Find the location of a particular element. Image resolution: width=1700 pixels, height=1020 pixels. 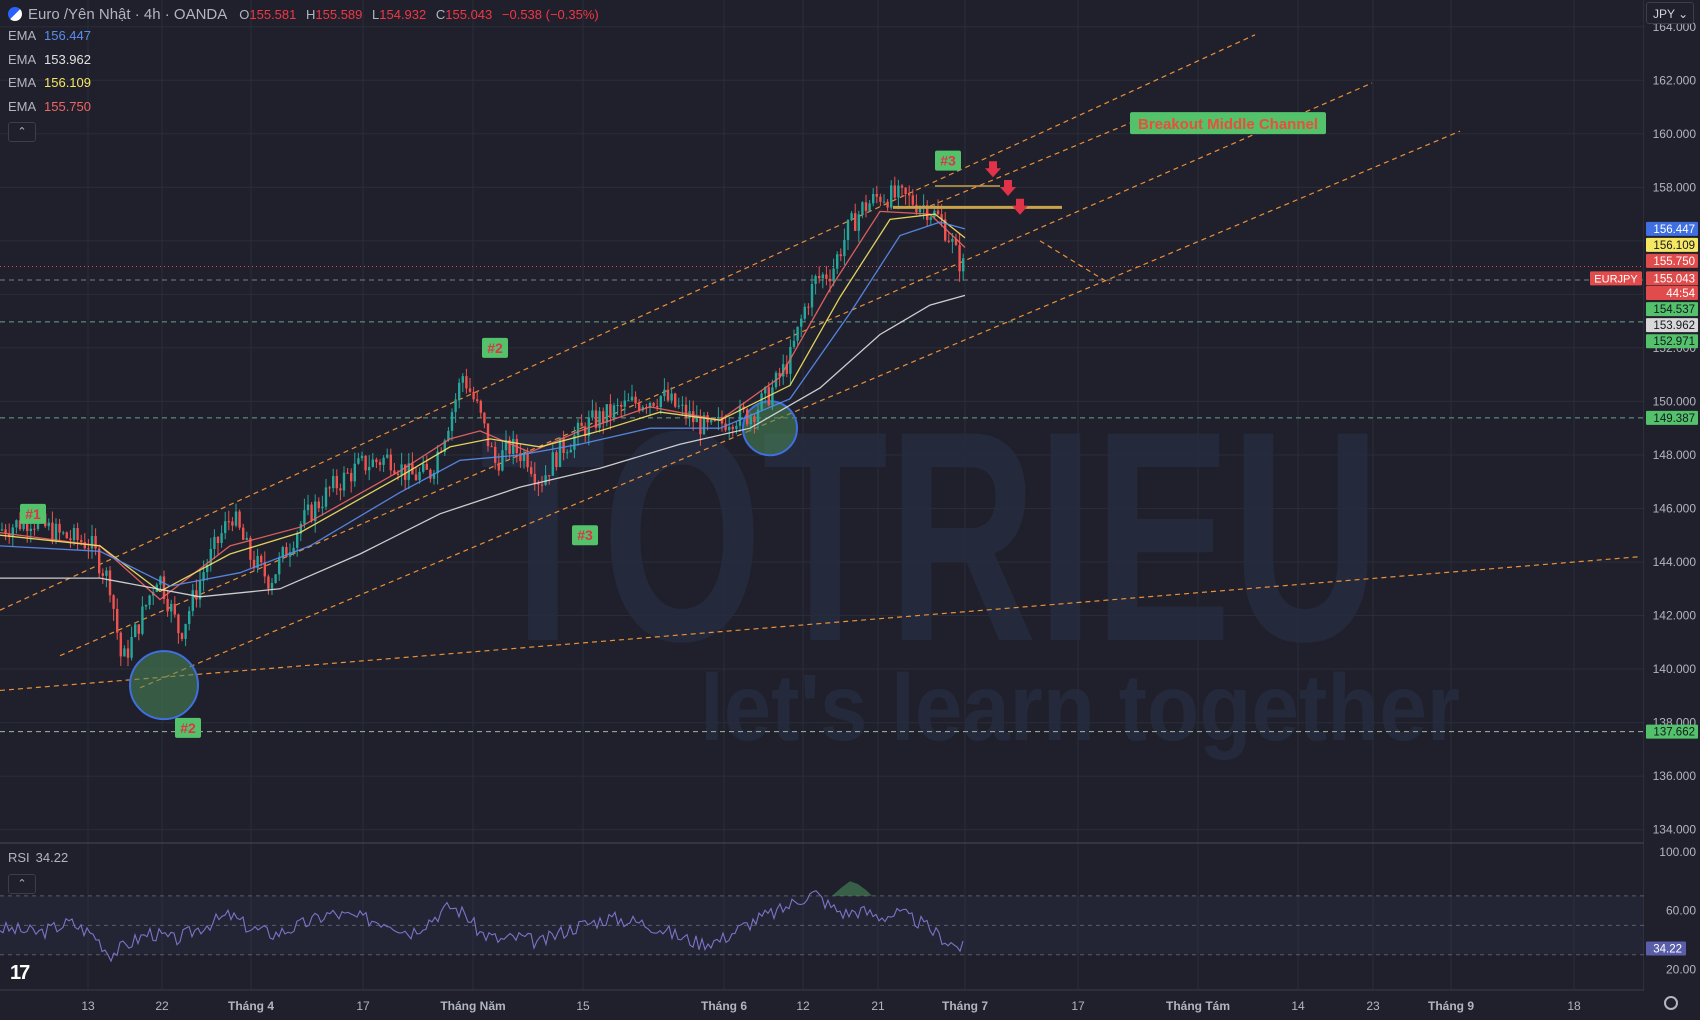

rsi-value: 34.22 is located at coordinates (52, 857).